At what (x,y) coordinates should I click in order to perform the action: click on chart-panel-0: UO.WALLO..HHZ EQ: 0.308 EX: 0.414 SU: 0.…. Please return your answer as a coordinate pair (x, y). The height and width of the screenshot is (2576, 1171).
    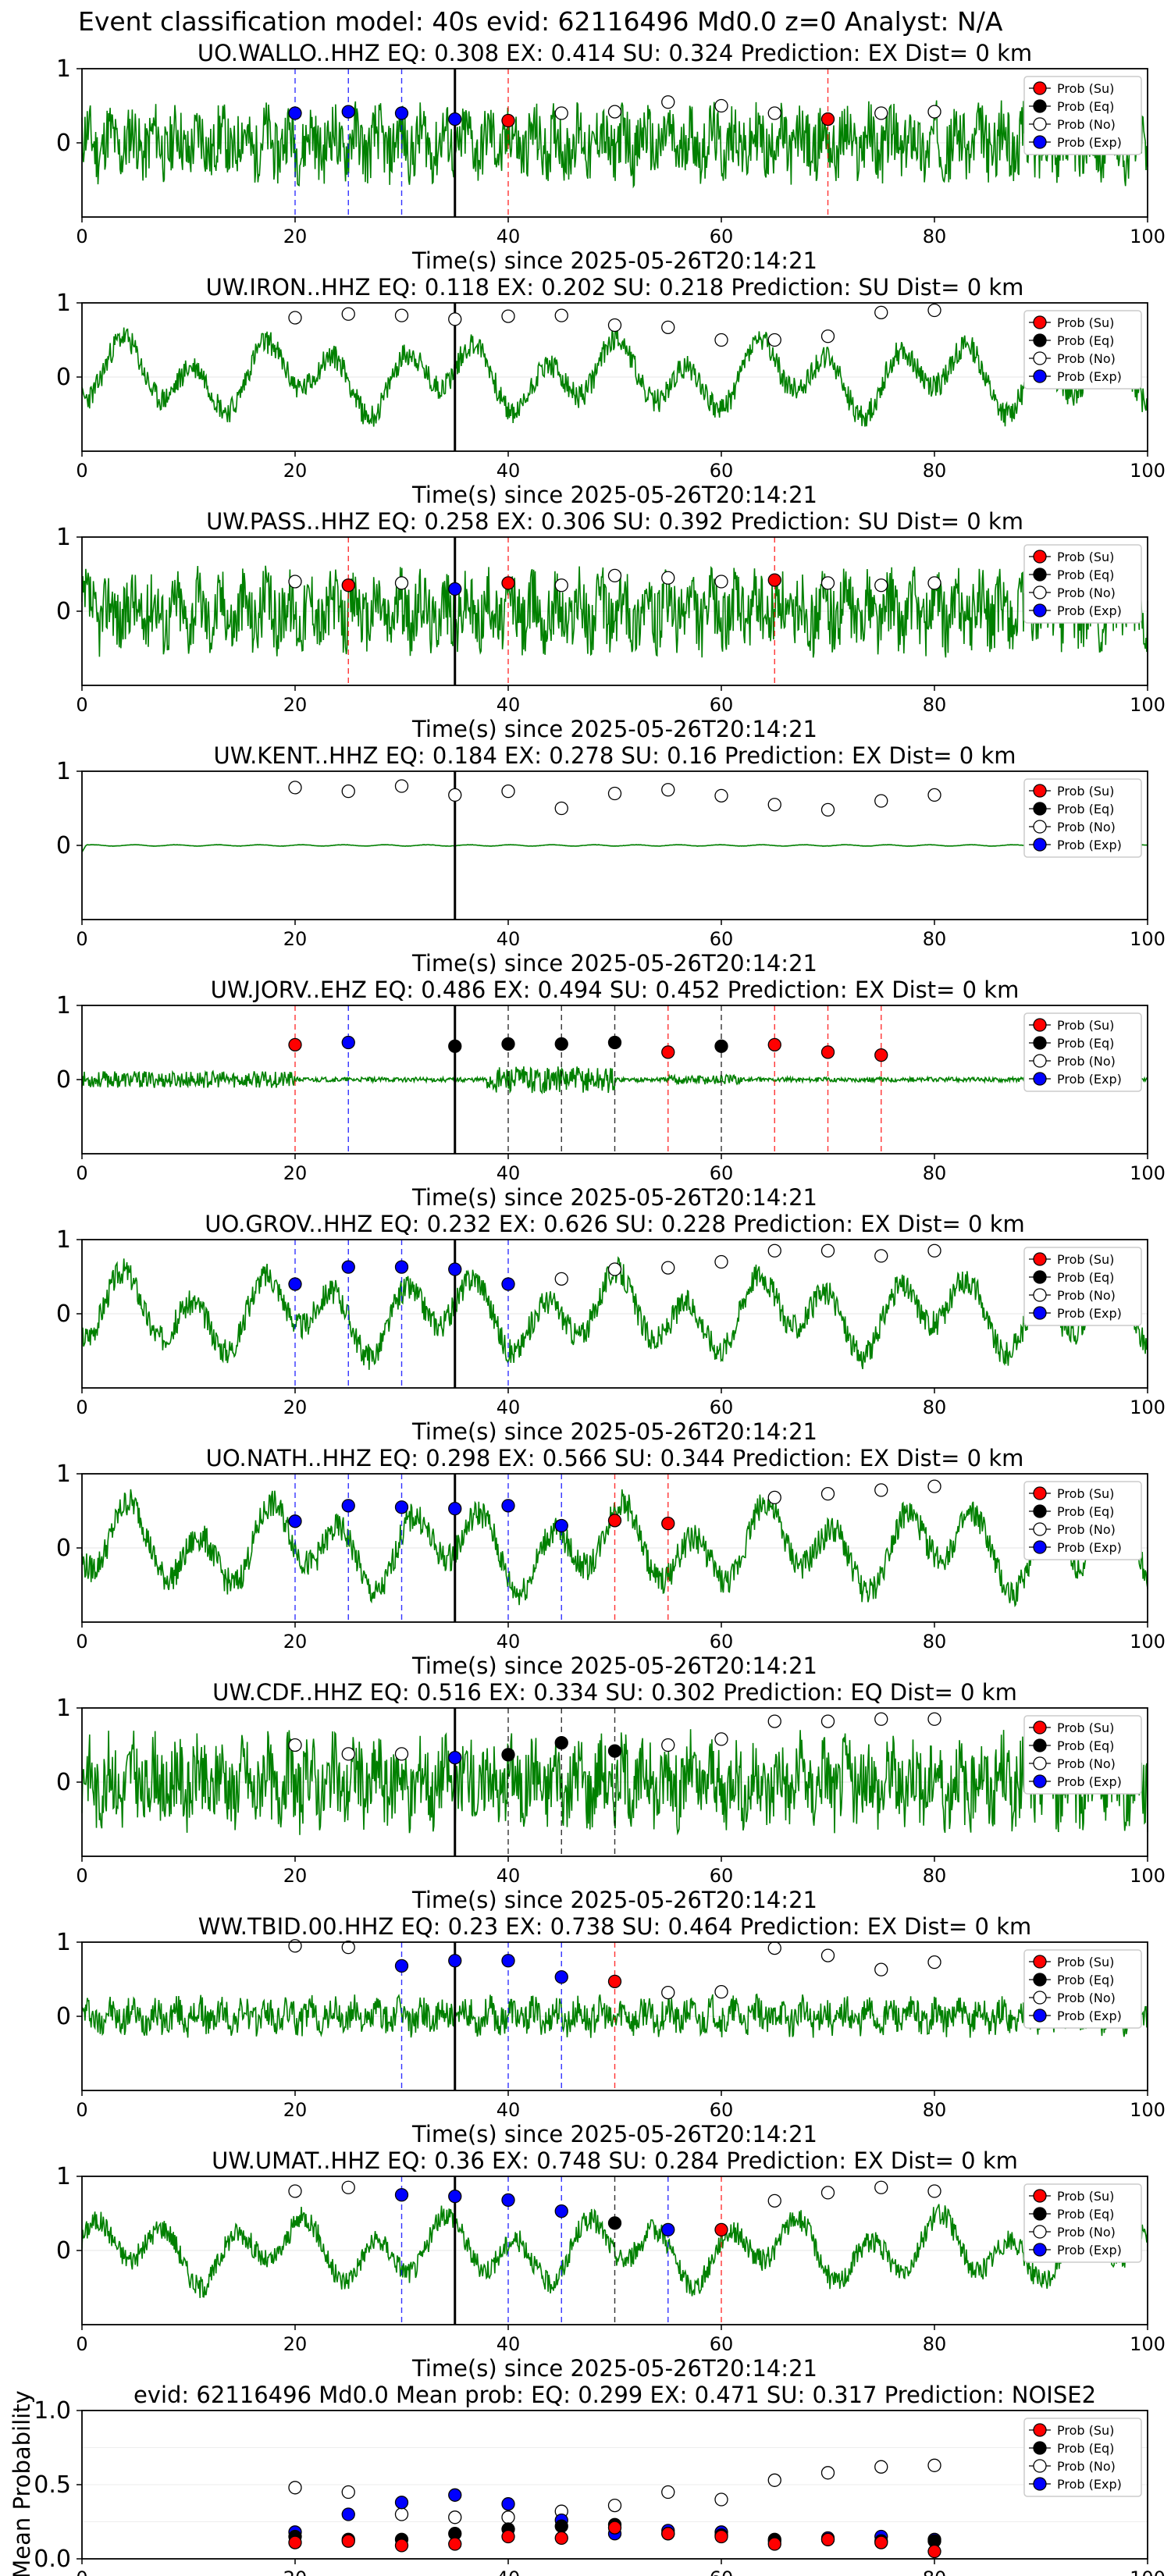
    Looking at the image, I should click on (611, 157).